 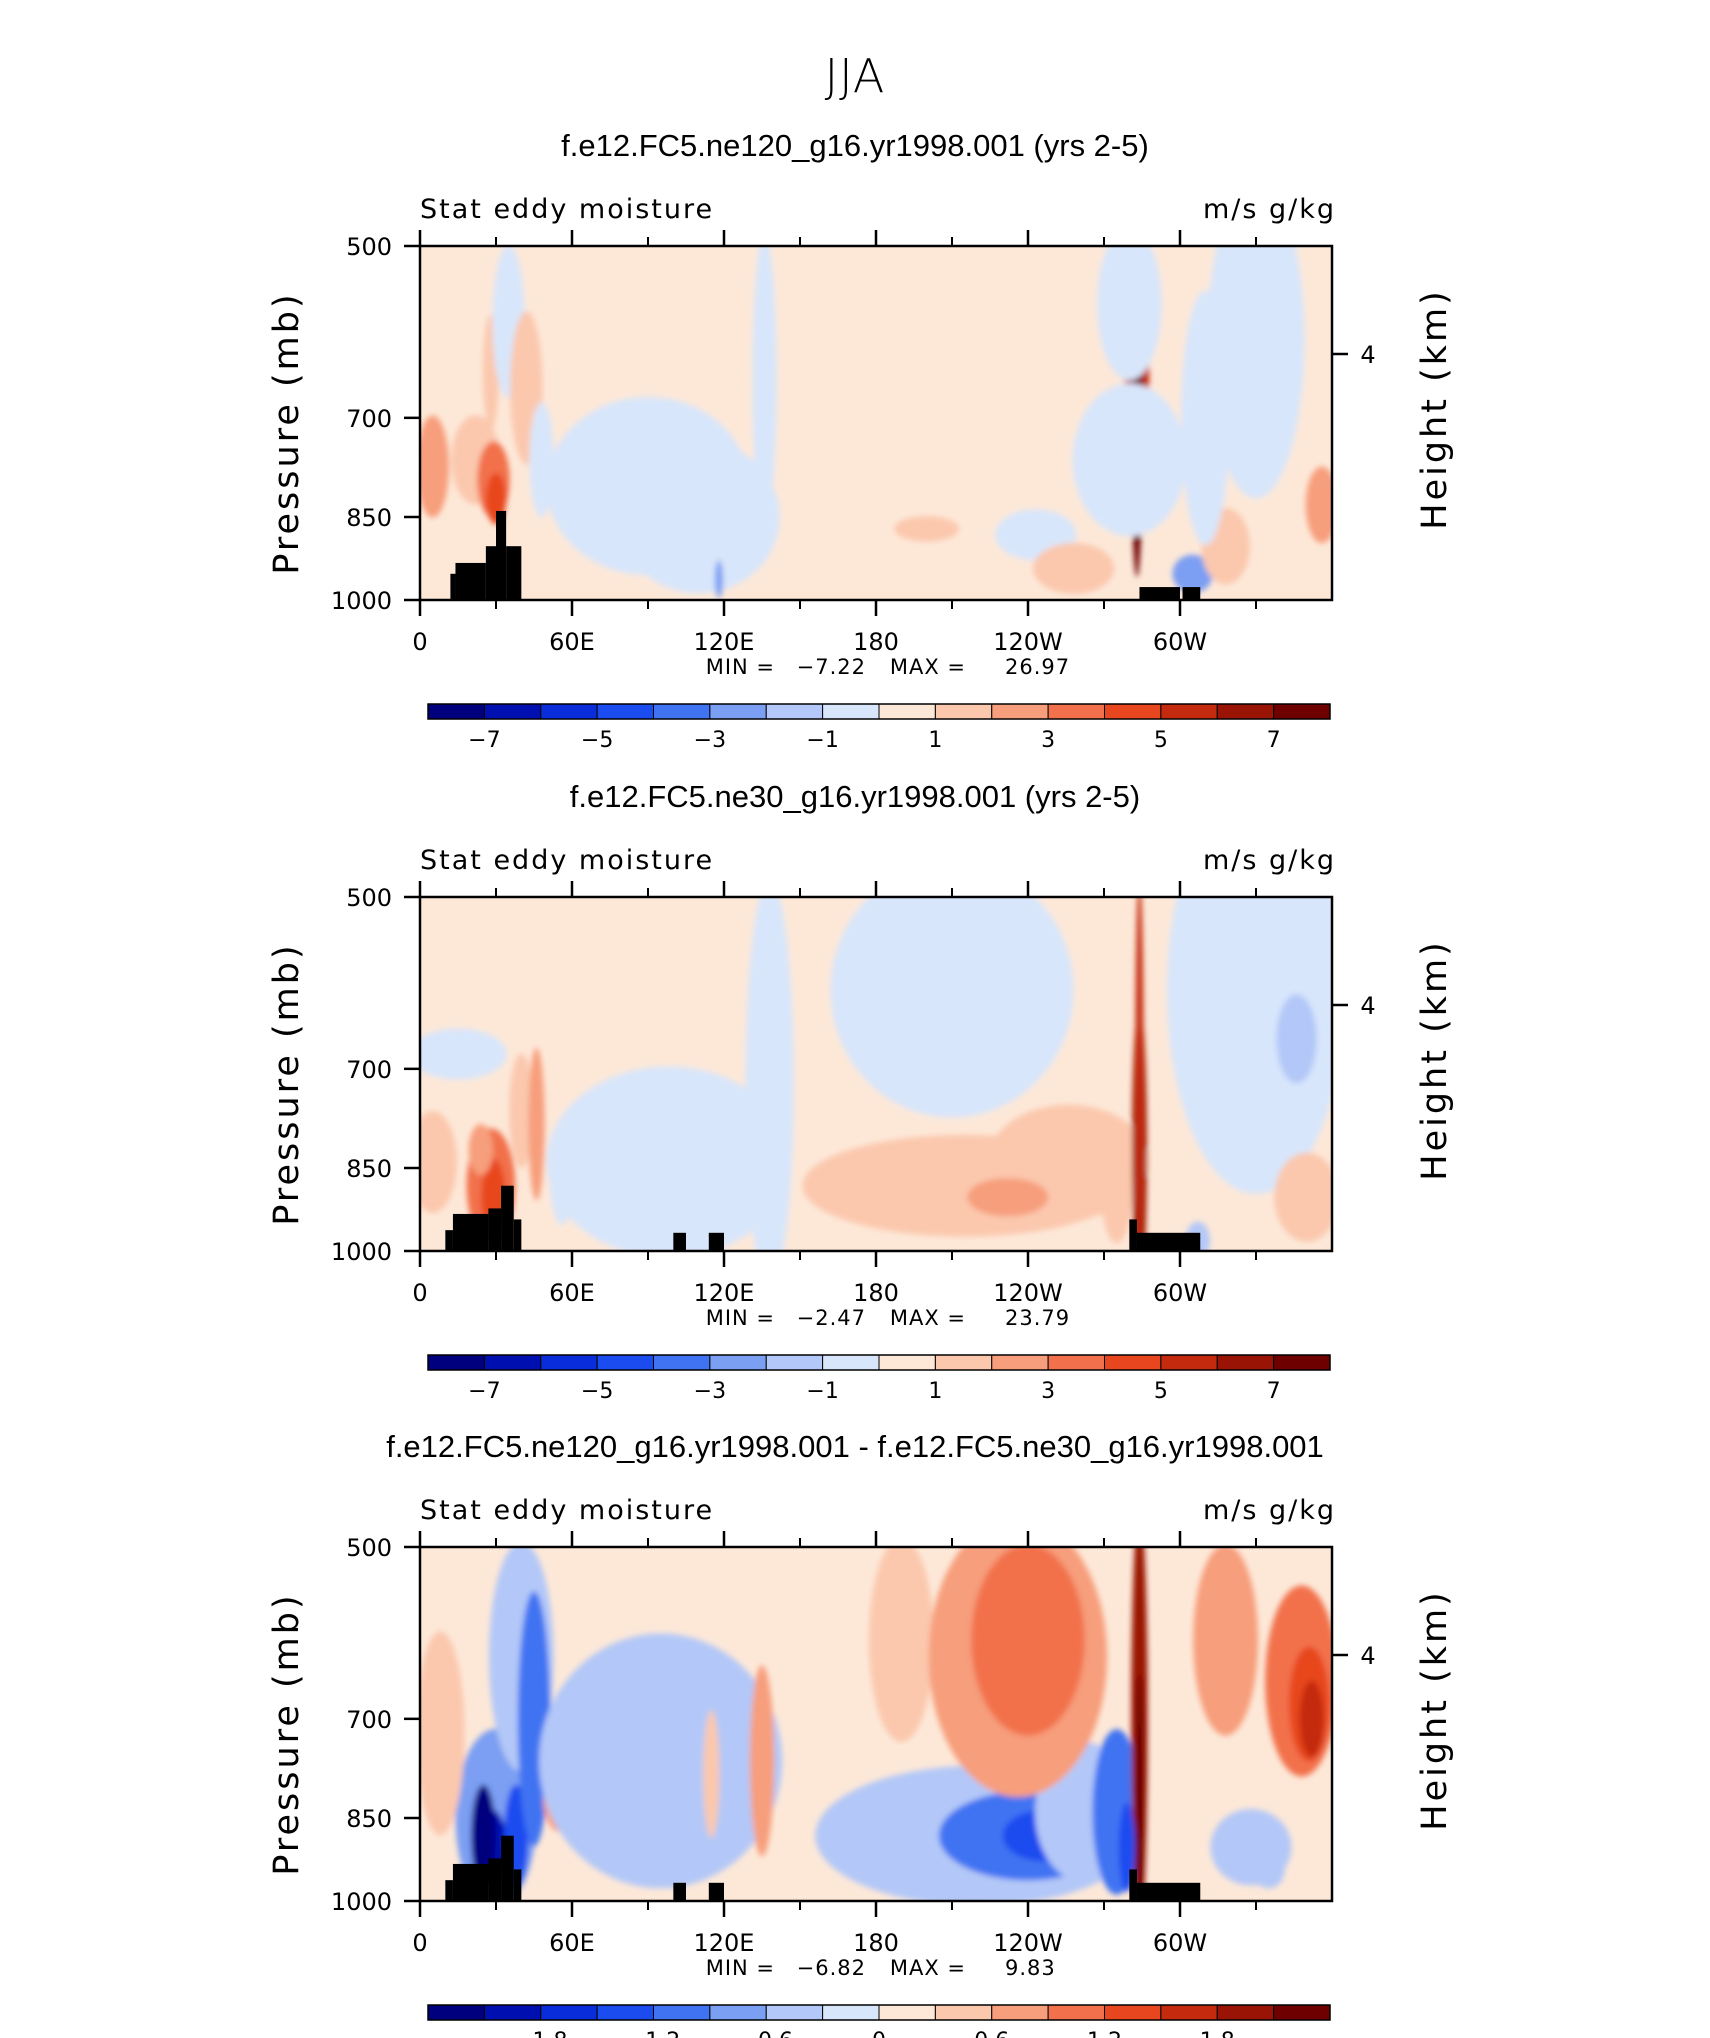 What do you see at coordinates (822, 740) in the screenshot?
I see `colorbar-label: −1` at bounding box center [822, 740].